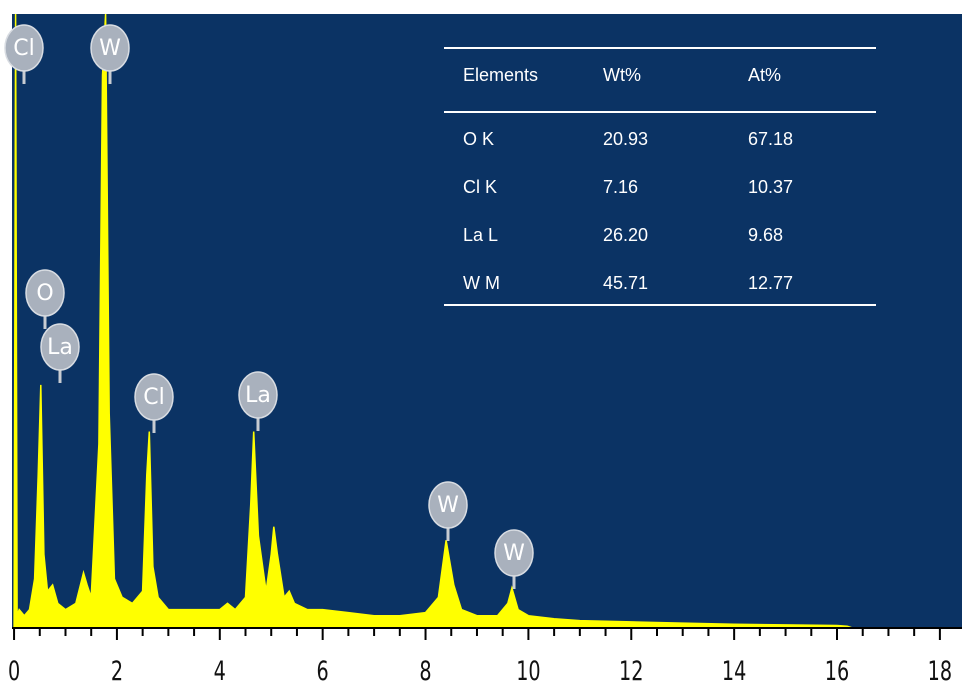  Describe the element at coordinates (480, 187) in the screenshot. I see `table-cell: Cl K` at that location.